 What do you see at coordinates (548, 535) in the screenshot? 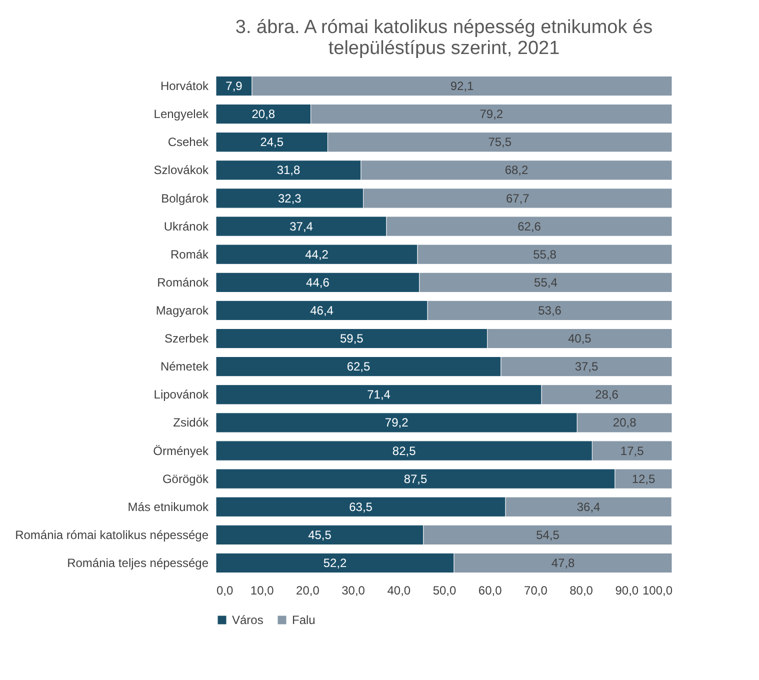
I see `data-label: 54,5` at bounding box center [548, 535].